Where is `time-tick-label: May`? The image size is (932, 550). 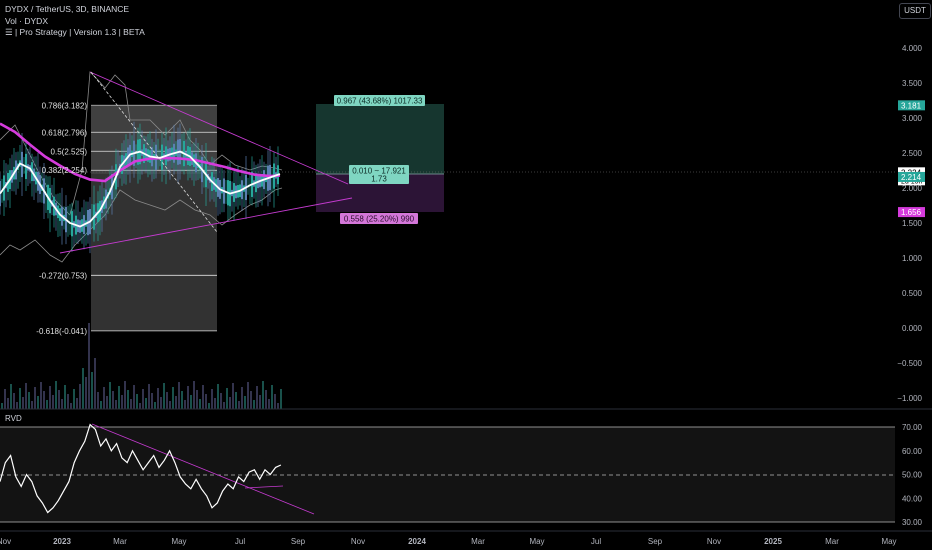
time-tick-label: May is located at coordinates (888, 541).